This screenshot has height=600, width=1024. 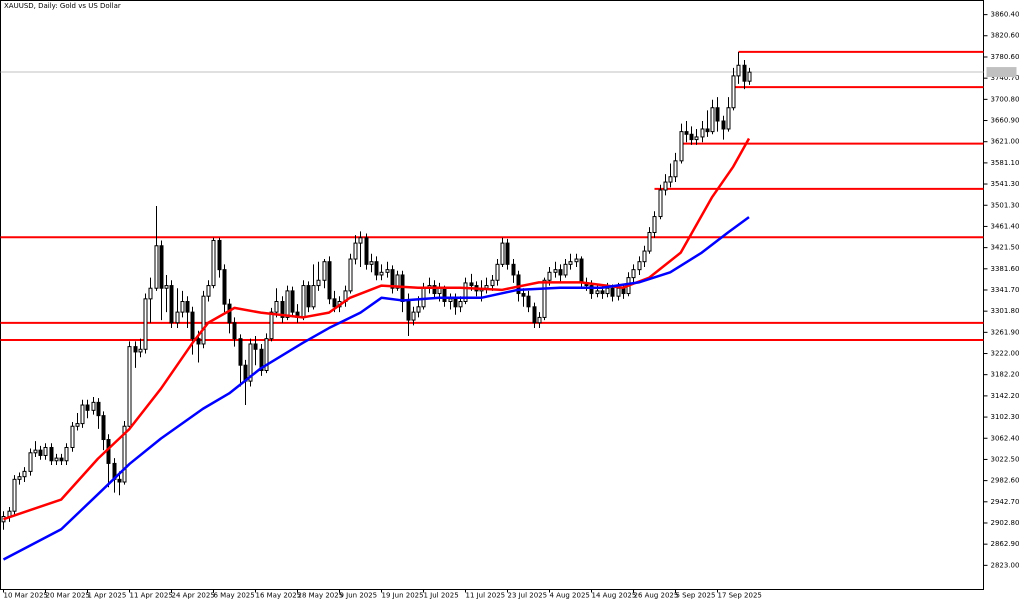 I want to click on y-tick-label: 3222.00, so click(x=1005, y=354).